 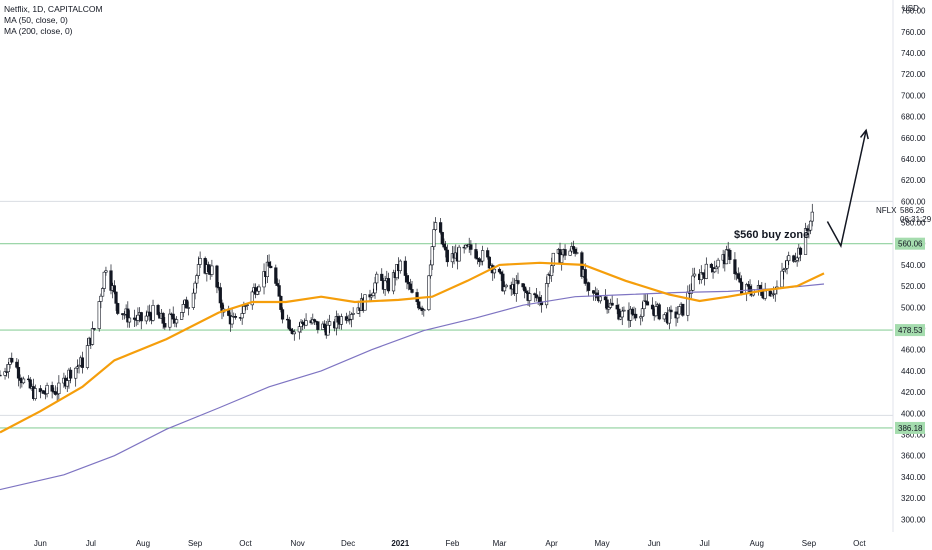 What do you see at coordinates (500, 543) in the screenshot?
I see `x-tick-label: Mar` at bounding box center [500, 543].